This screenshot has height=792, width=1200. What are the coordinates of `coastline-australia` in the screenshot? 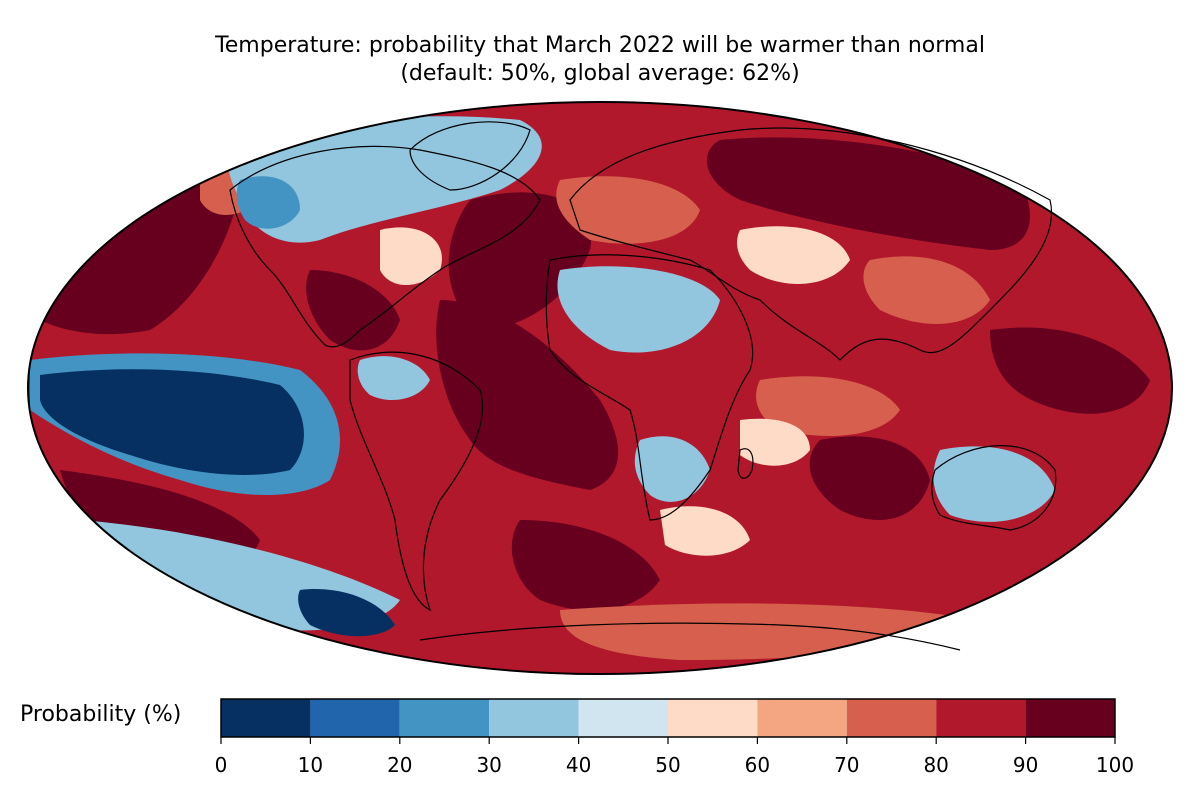 It's located at (994, 488).